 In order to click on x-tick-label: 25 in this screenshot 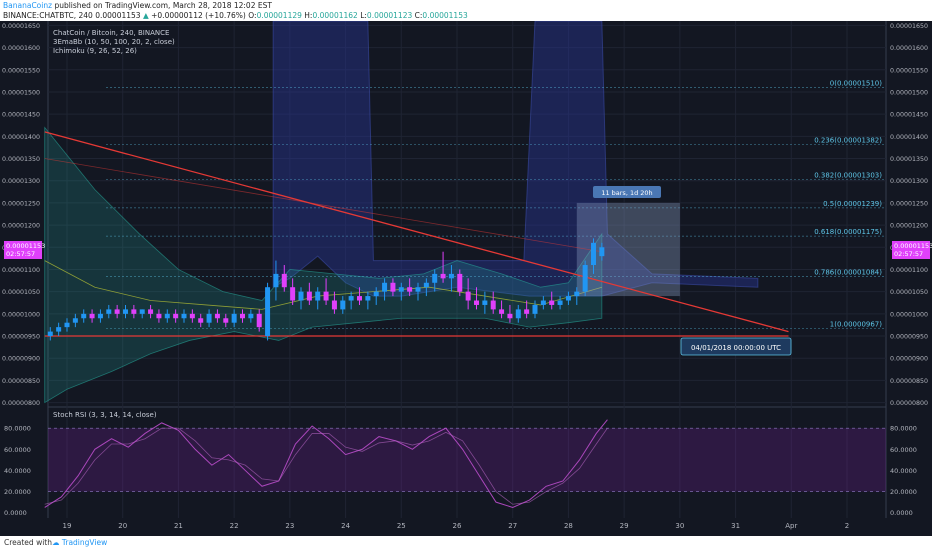, I will do `click(401, 526)`.